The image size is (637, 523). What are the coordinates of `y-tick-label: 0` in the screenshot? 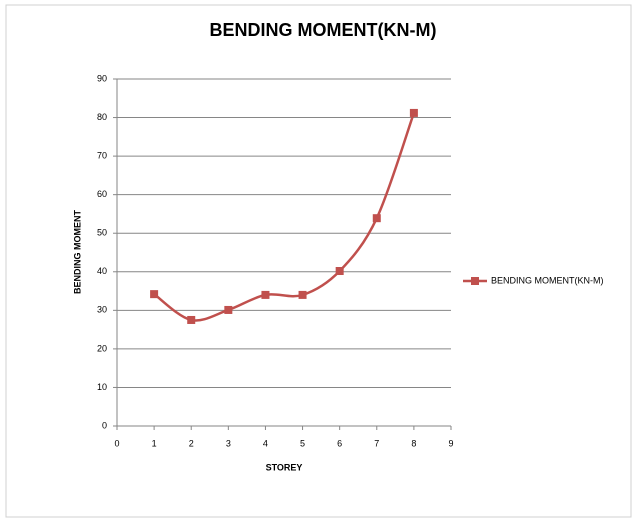 It's located at (104, 425).